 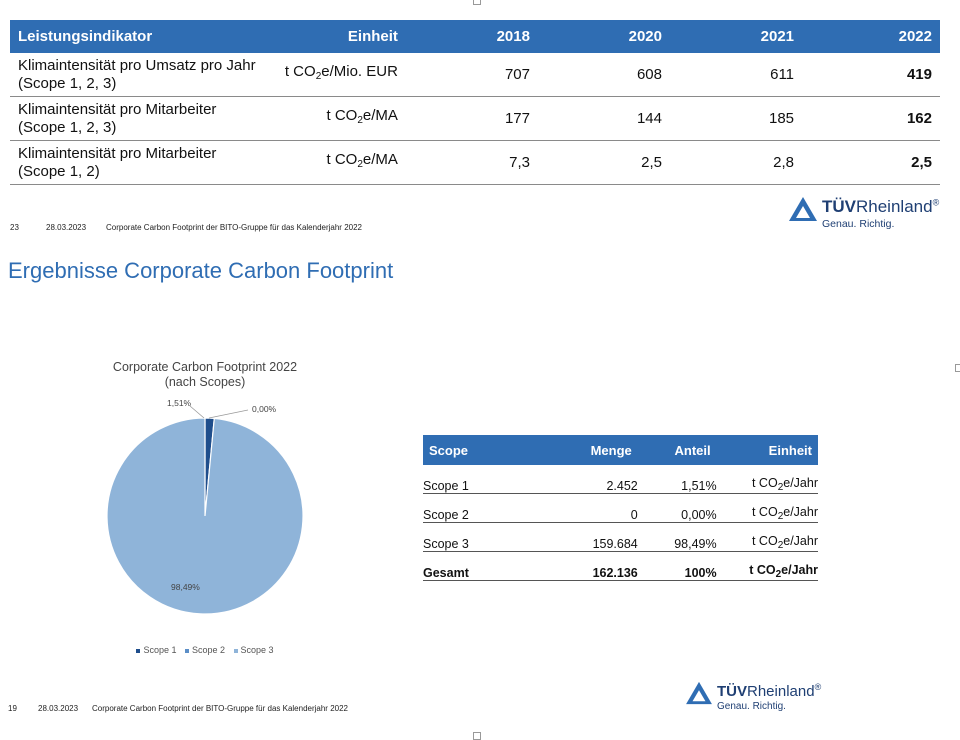 I want to click on header-scope: Scope, so click(x=484, y=450).